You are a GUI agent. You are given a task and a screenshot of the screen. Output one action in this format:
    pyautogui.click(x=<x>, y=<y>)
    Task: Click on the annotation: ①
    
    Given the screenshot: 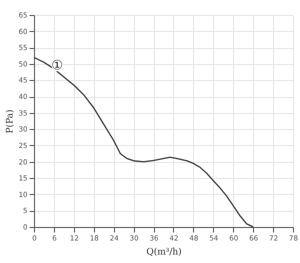 What is the action you would take?
    pyautogui.click(x=57, y=66)
    